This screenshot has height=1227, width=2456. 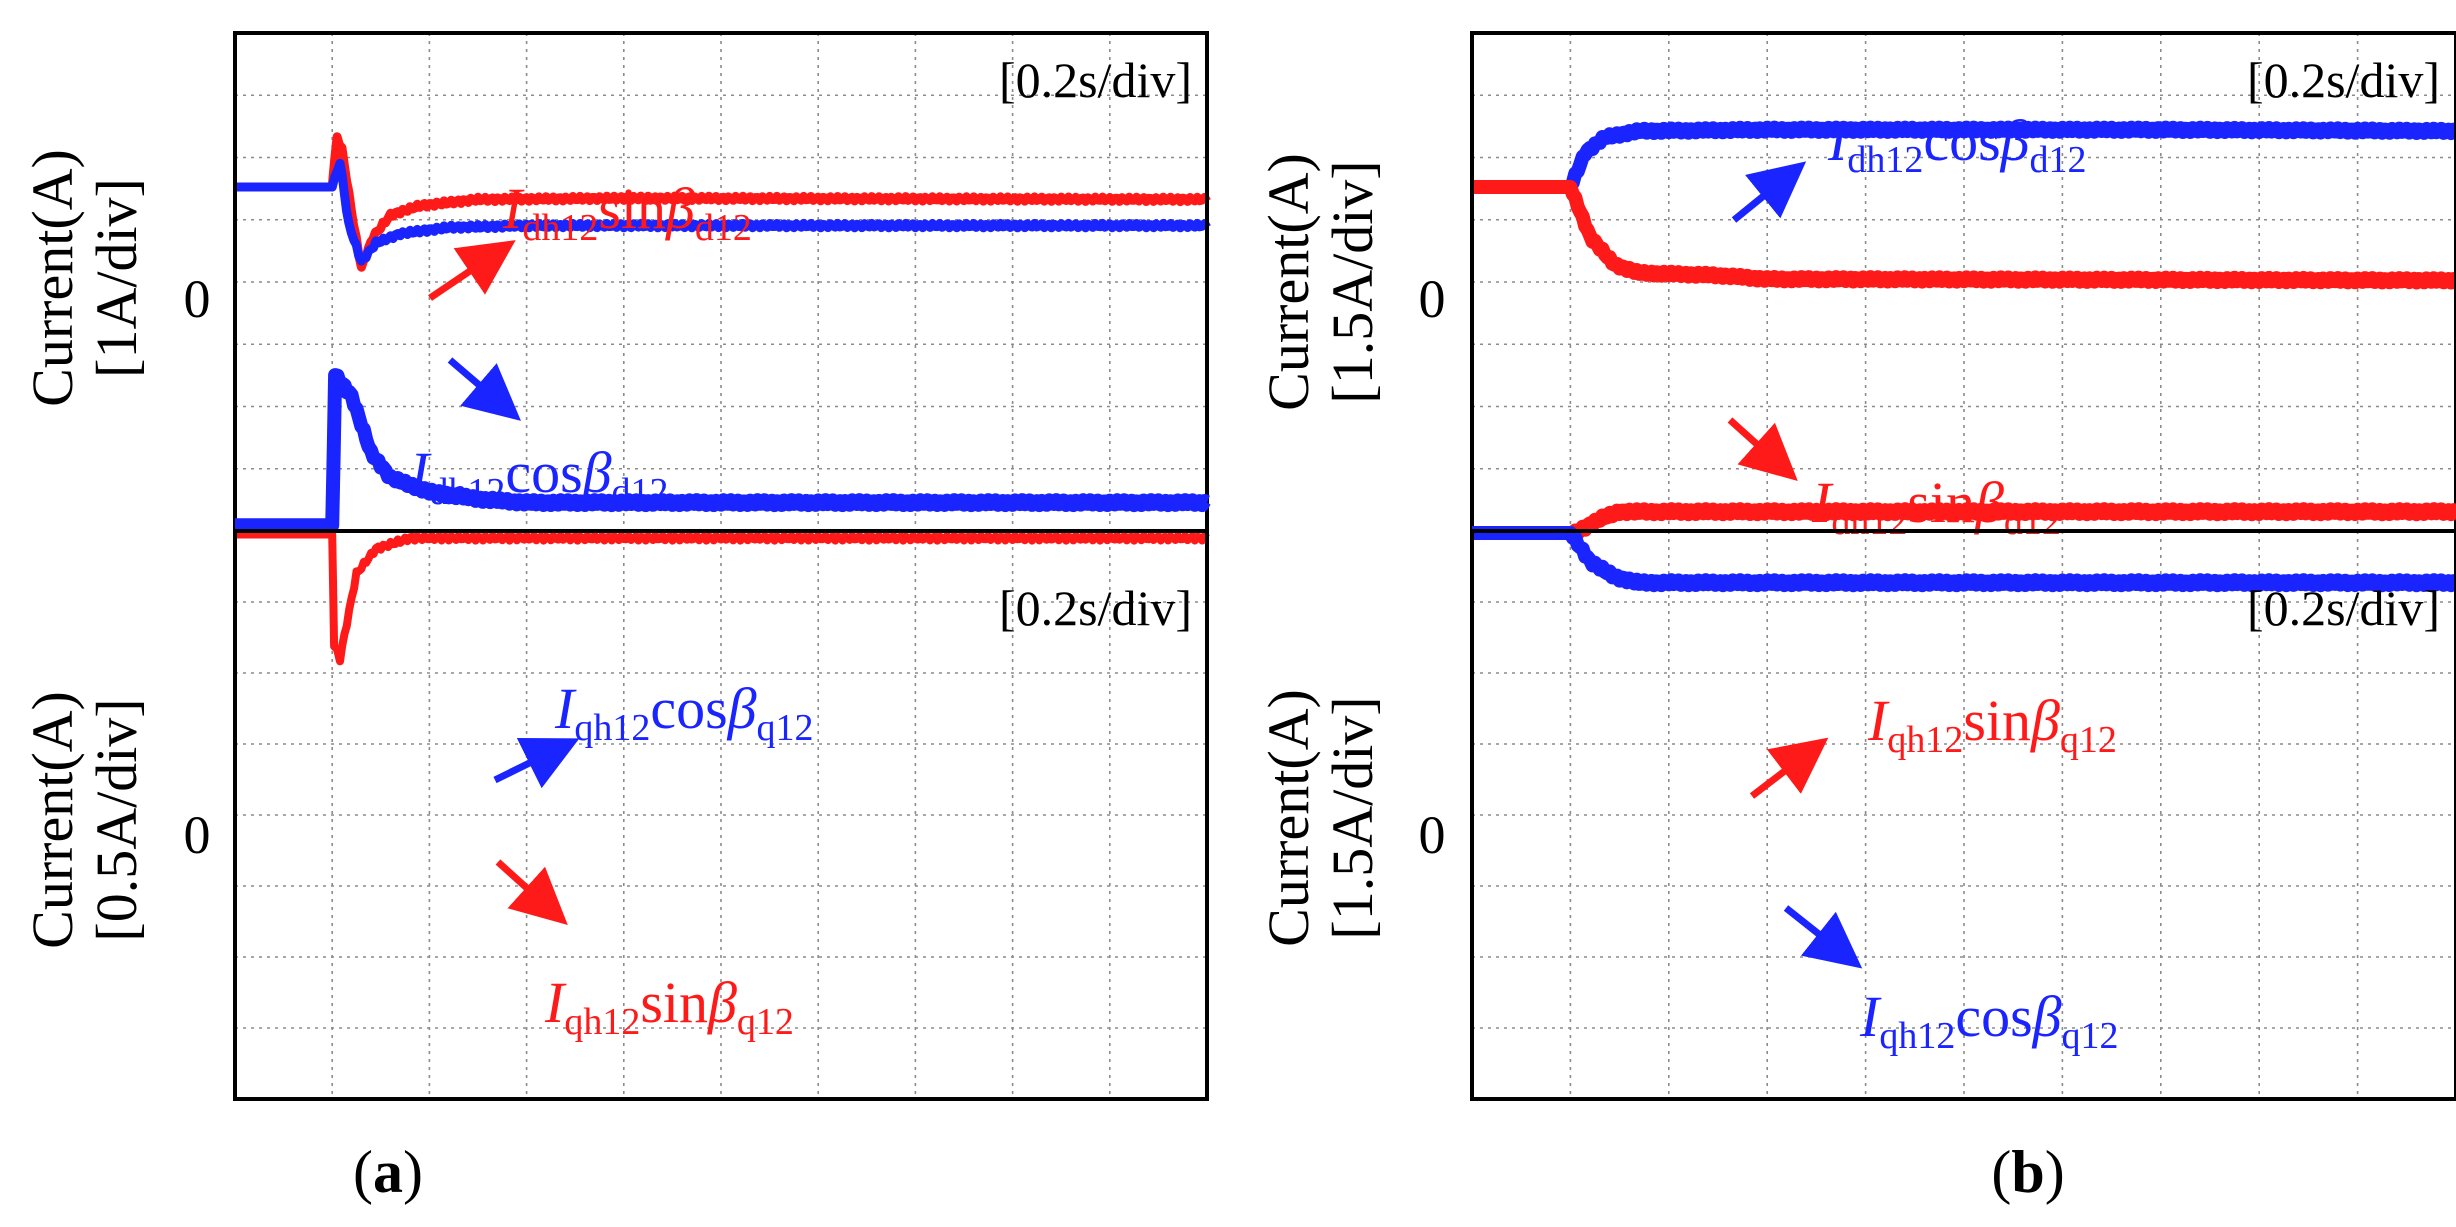 I want to click on panel-label-b: (b), so click(x=2027, y=1172).